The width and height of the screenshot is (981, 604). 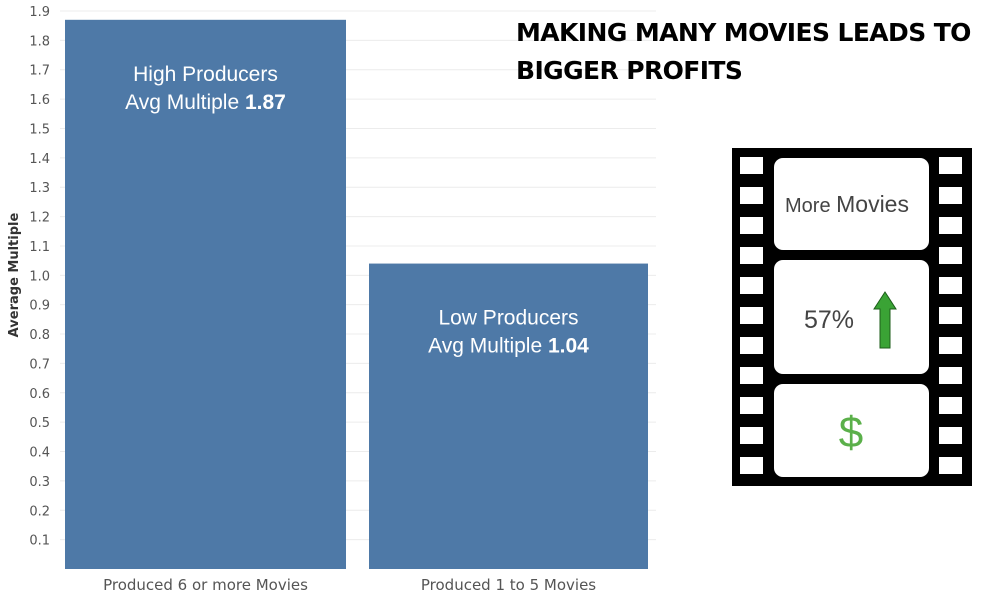 I want to click on bar-value: 1.87, so click(x=265, y=102).